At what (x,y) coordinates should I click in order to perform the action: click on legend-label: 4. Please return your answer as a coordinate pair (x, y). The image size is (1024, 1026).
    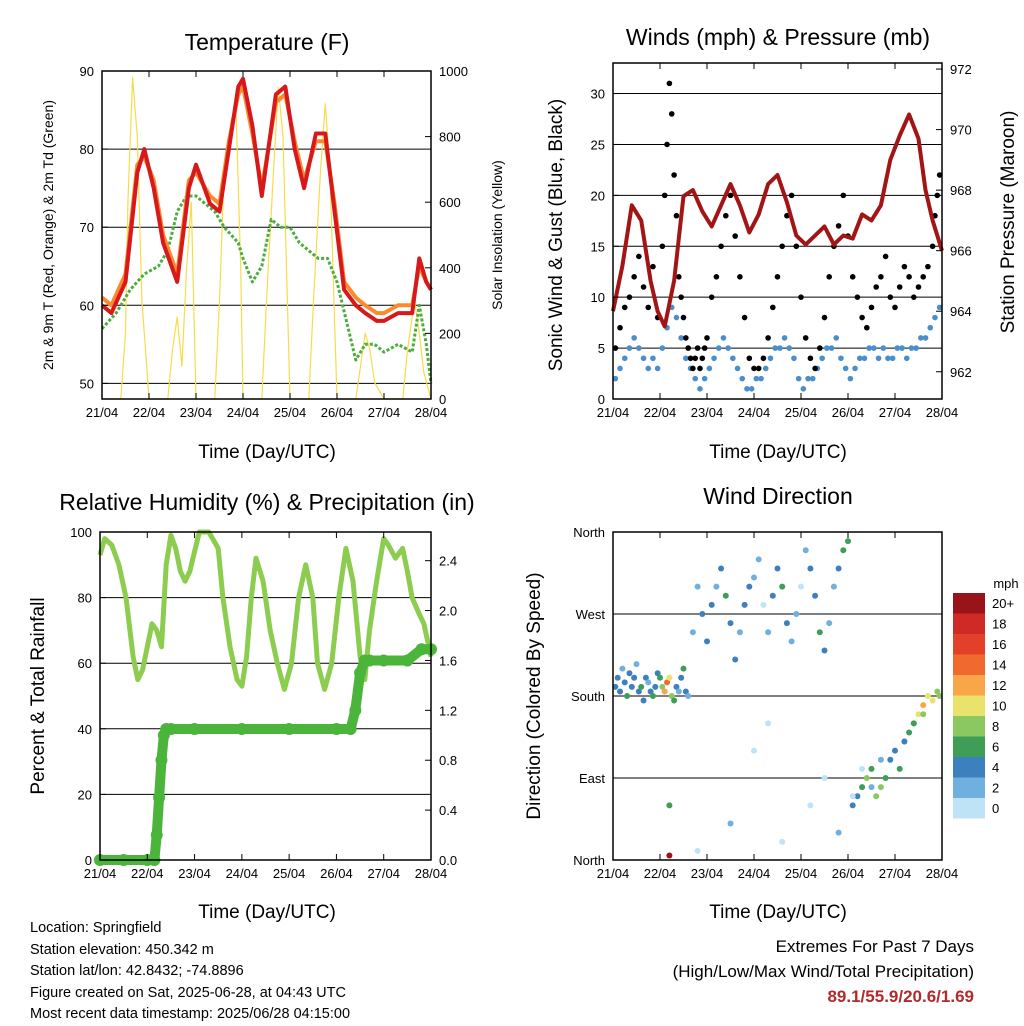
    Looking at the image, I should click on (995, 767).